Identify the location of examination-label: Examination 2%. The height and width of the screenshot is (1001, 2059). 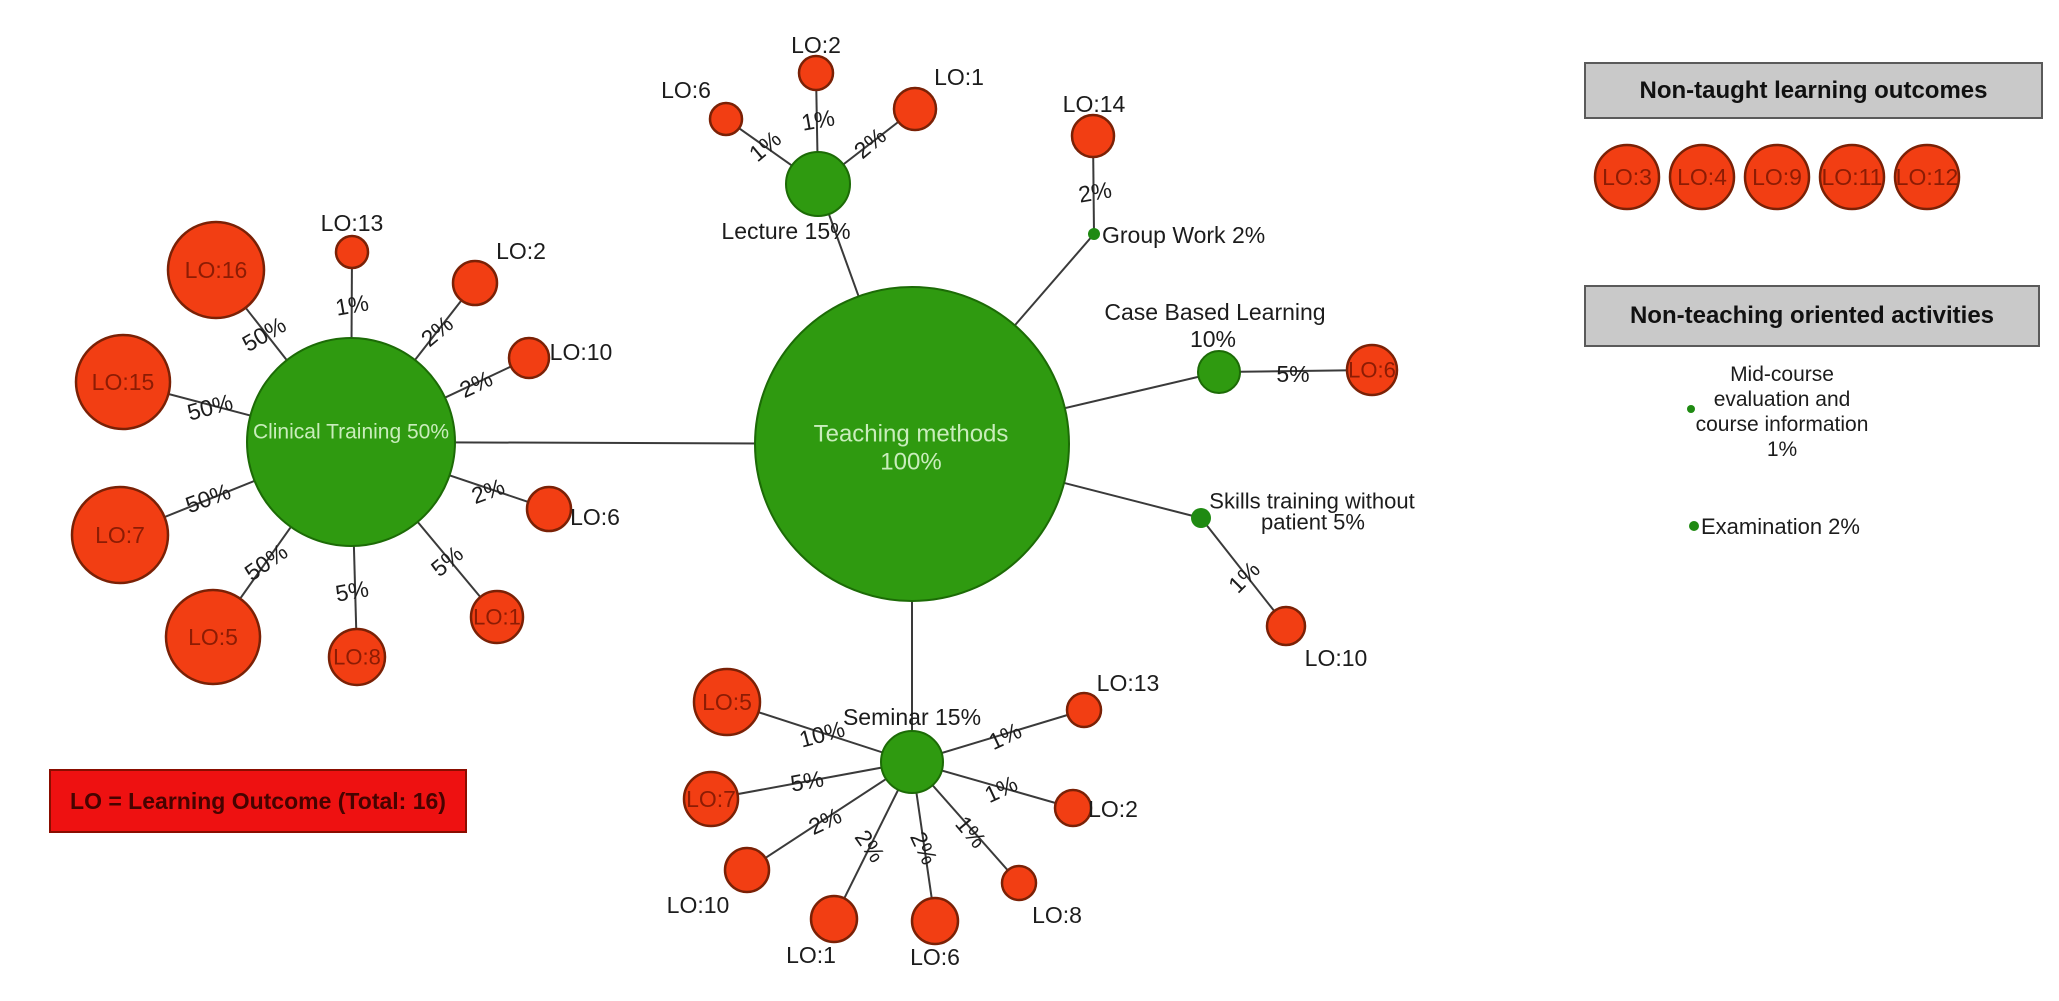
(1780, 526).